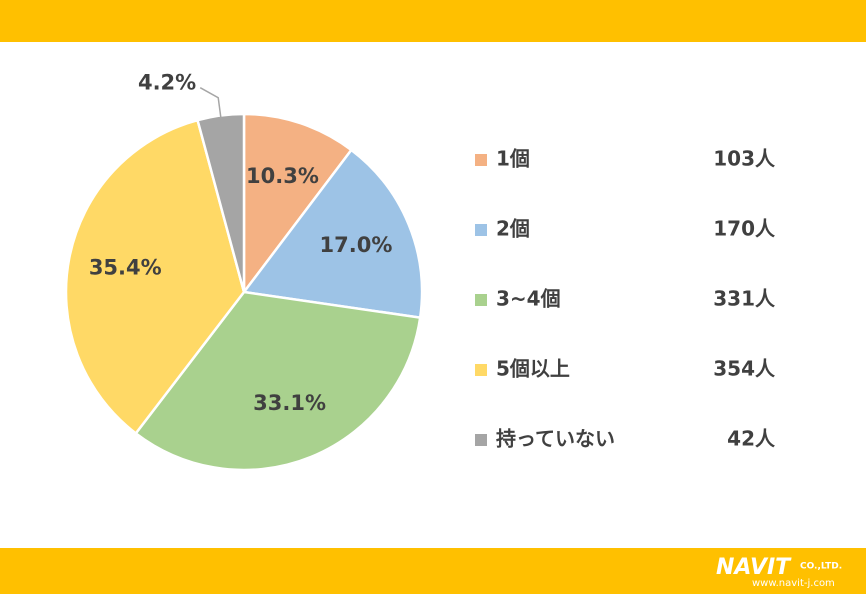 This screenshot has width=866, height=594. Describe the element at coordinates (744, 299) in the screenshot. I see `count-label: 331人` at that location.